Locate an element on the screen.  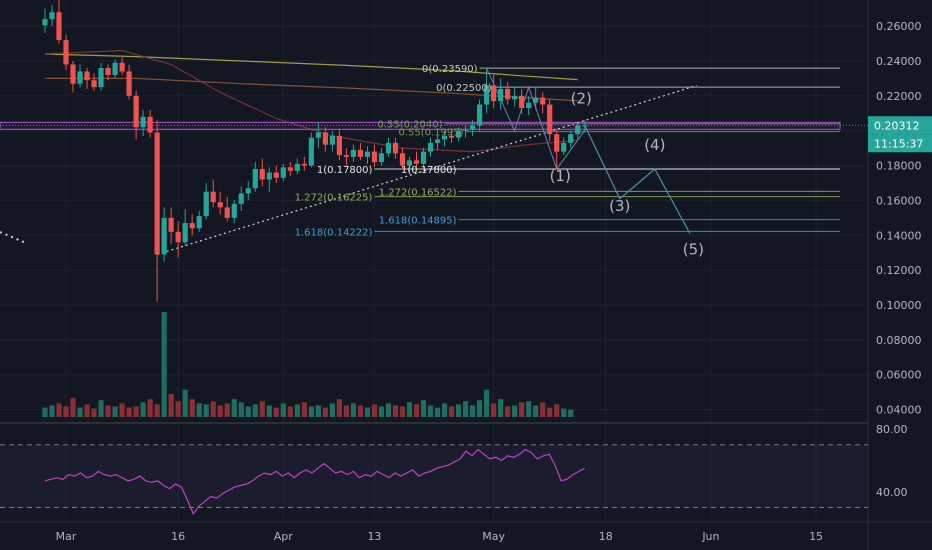
price-tick-label: 0.14000 is located at coordinates (899, 235).